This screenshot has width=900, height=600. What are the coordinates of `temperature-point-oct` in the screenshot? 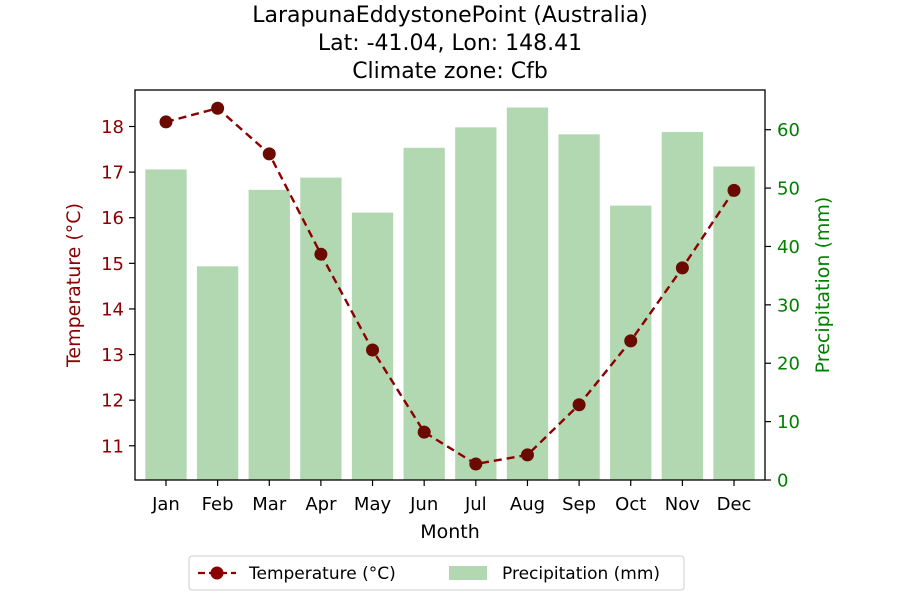 It's located at (631, 341).